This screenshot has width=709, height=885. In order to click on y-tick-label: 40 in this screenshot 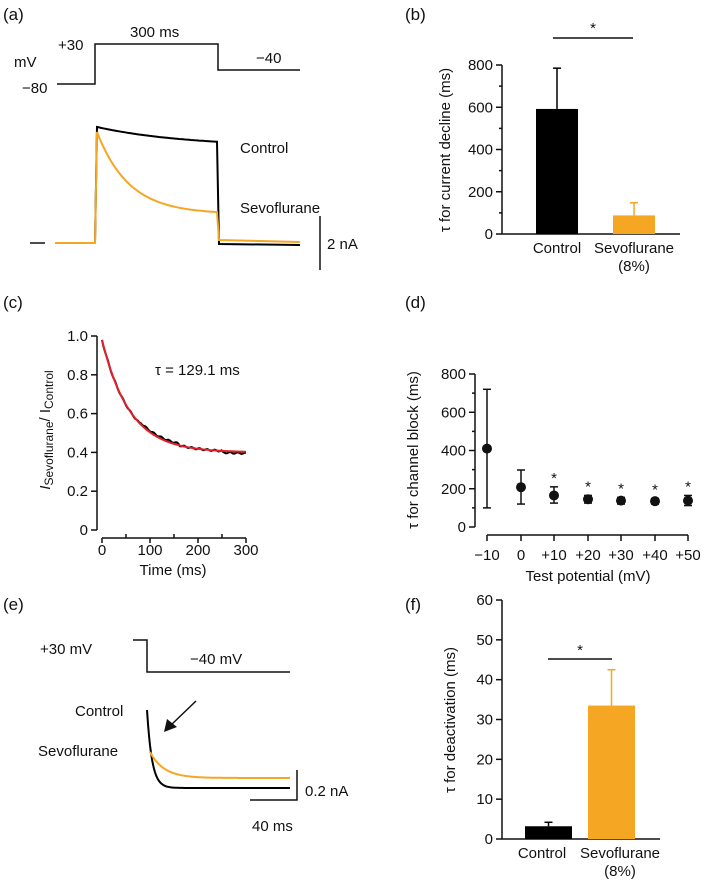, I will do `click(484, 680)`.